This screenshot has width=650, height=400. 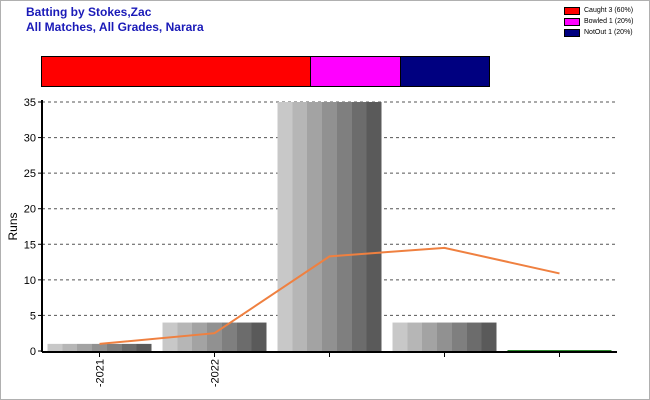 I want to click on x-tick-label-0: -2021, so click(x=101, y=373).